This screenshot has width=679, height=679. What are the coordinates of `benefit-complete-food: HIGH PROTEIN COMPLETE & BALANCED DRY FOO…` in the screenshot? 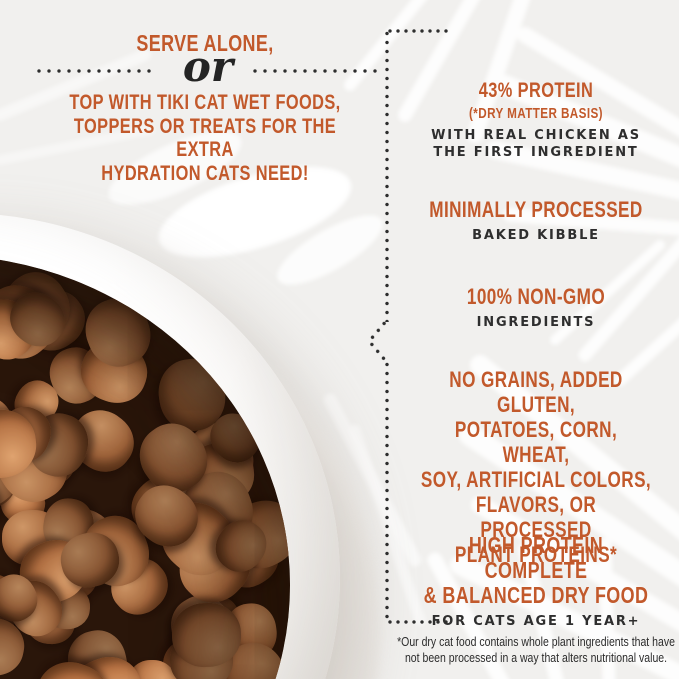 It's located at (532, 582).